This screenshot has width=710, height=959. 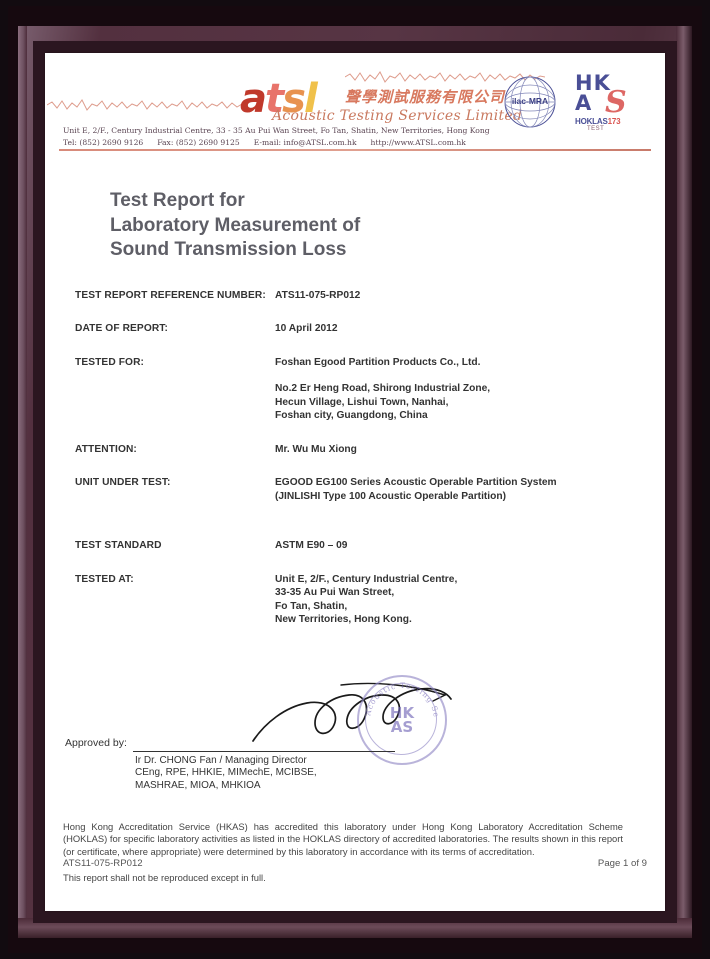 I want to click on signature-line, so click(x=264, y=751).